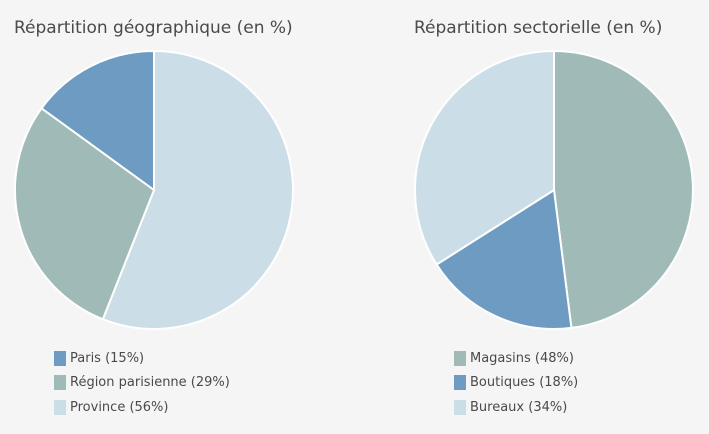  I want to click on legend-item-magasins: Magasins (48%), so click(516, 358).